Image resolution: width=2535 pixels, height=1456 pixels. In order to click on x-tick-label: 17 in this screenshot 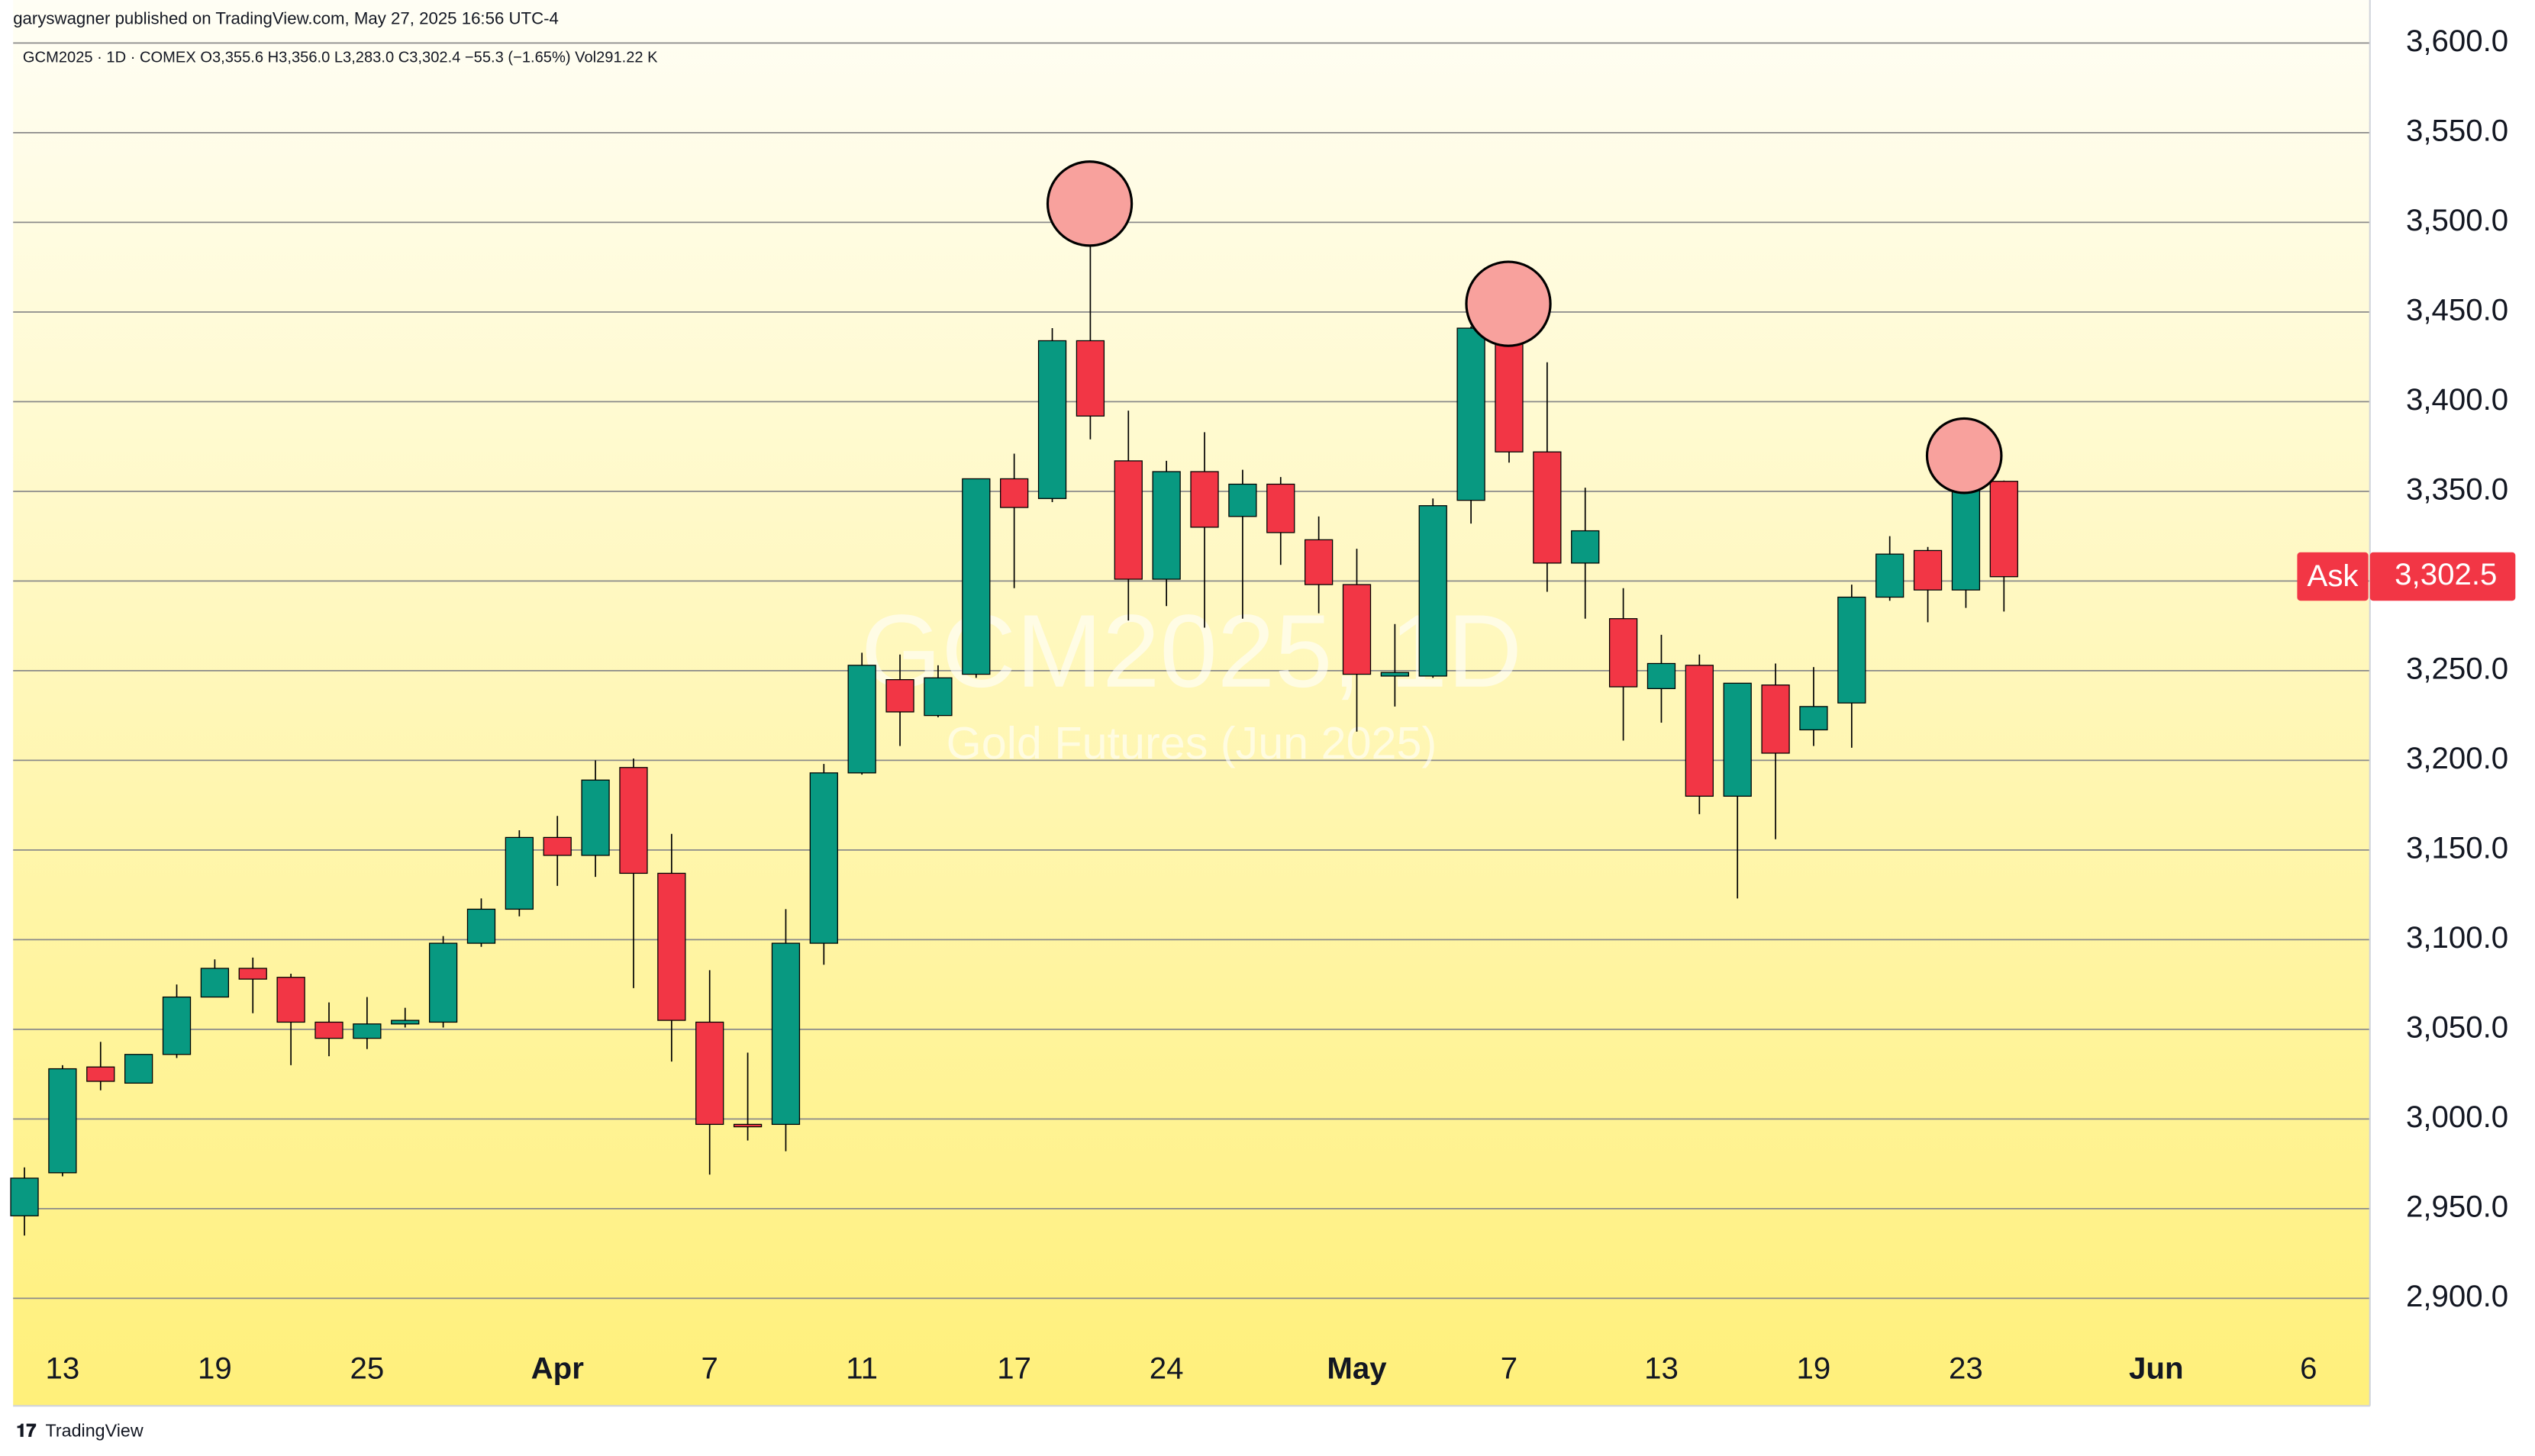, I will do `click(1014, 1368)`.